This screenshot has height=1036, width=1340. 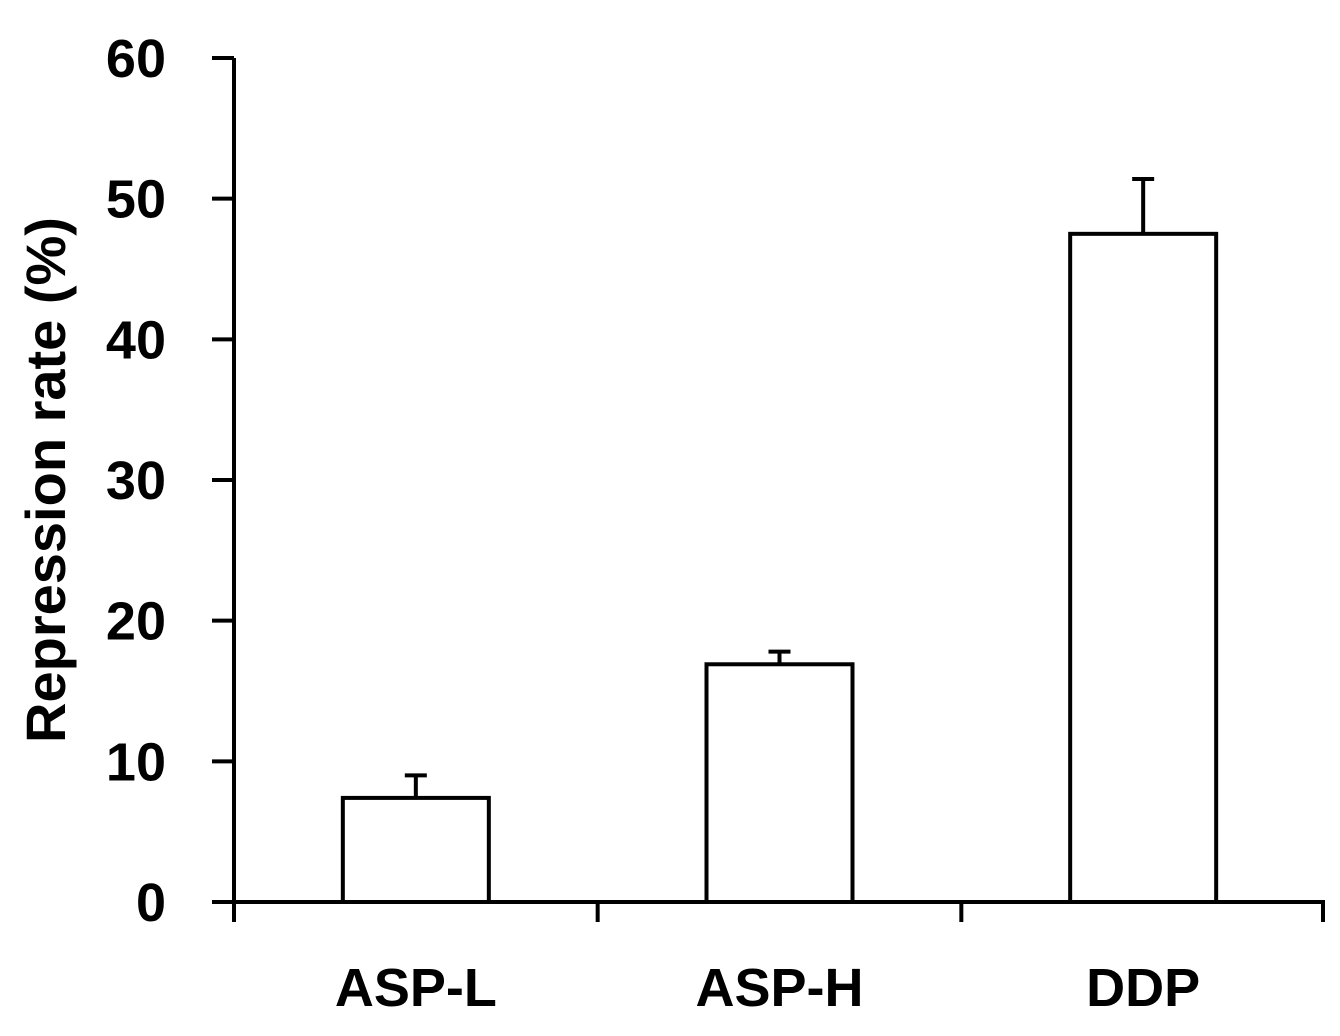 What do you see at coordinates (1143, 205) in the screenshot?
I see `error-bar-ddp` at bounding box center [1143, 205].